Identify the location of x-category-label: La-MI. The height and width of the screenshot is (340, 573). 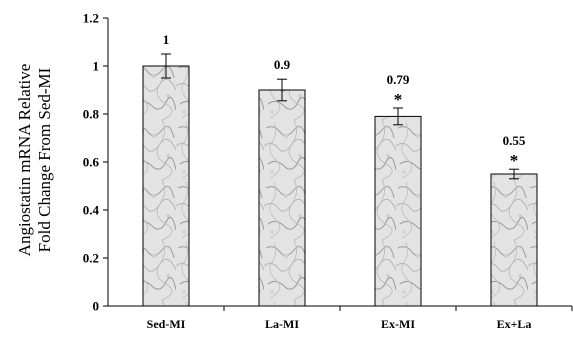
(282, 324).